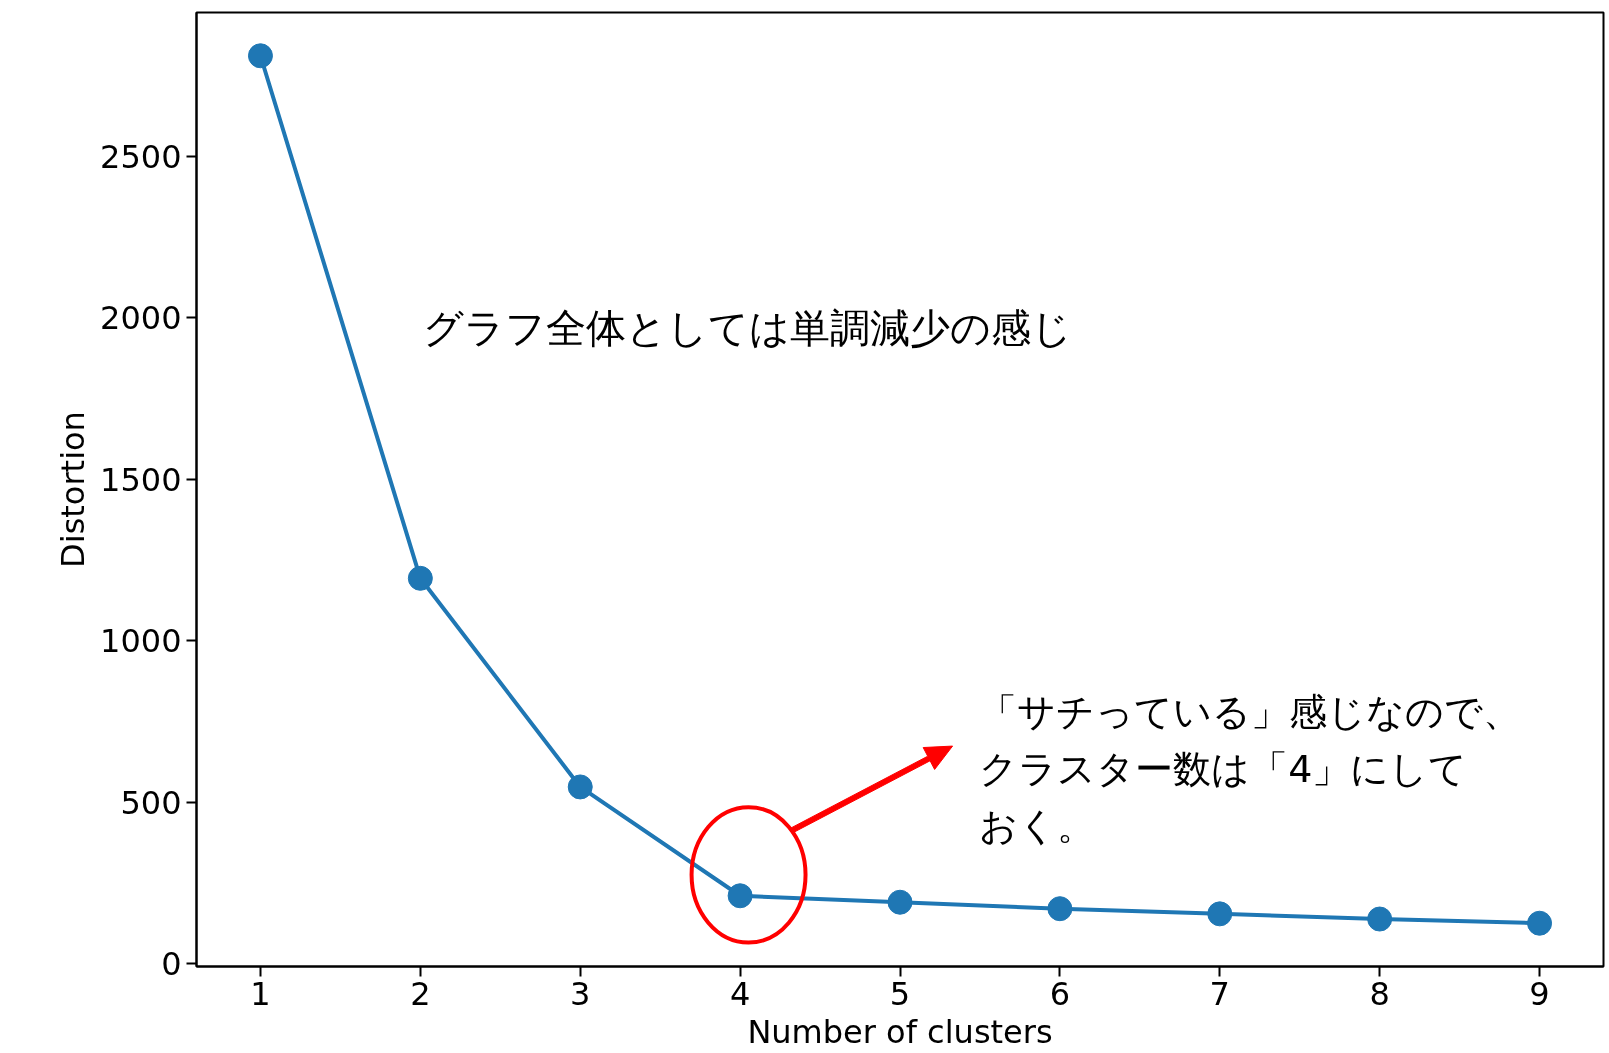 The image size is (1609, 1053). I want to click on x-tick-label: 2, so click(420, 993).